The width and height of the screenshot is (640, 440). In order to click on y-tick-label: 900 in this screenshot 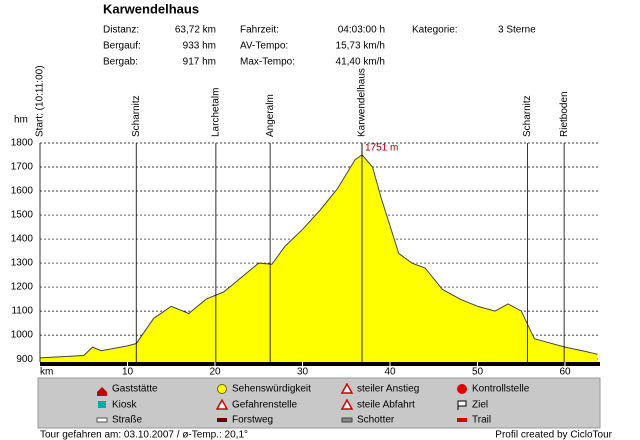, I will do `click(24, 359)`.